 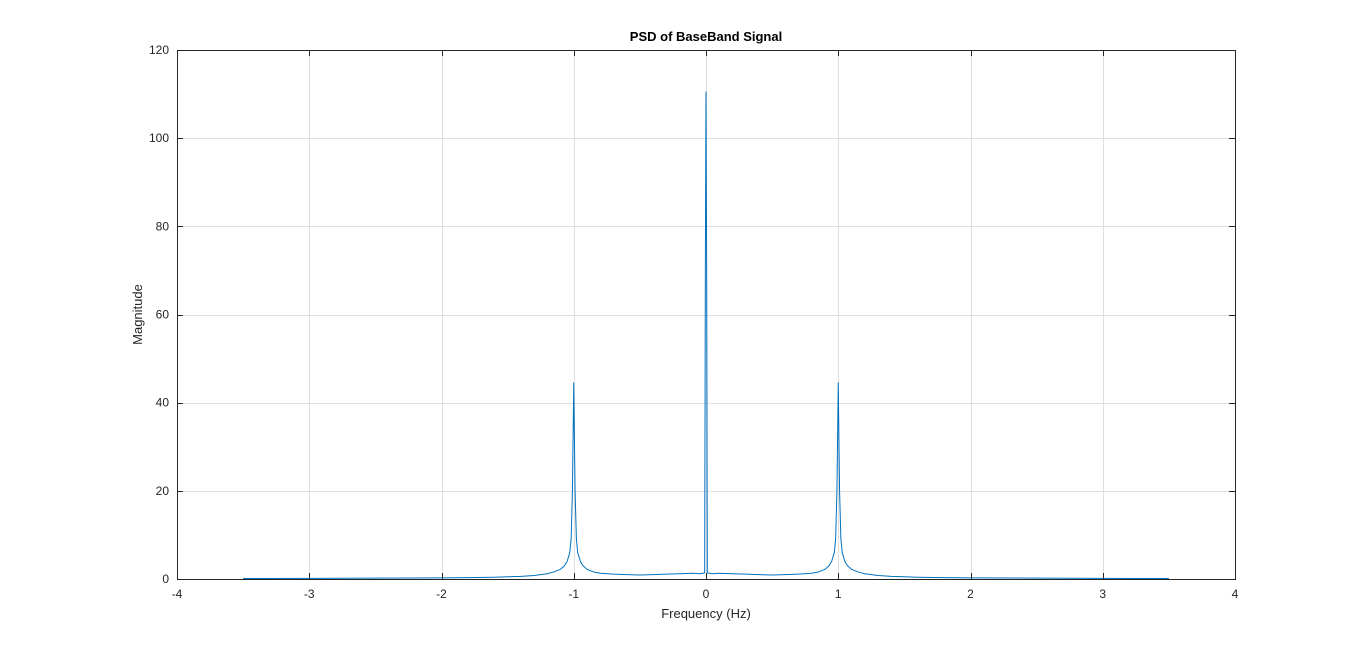 I want to click on y-tick-label: 100, so click(x=159, y=138).